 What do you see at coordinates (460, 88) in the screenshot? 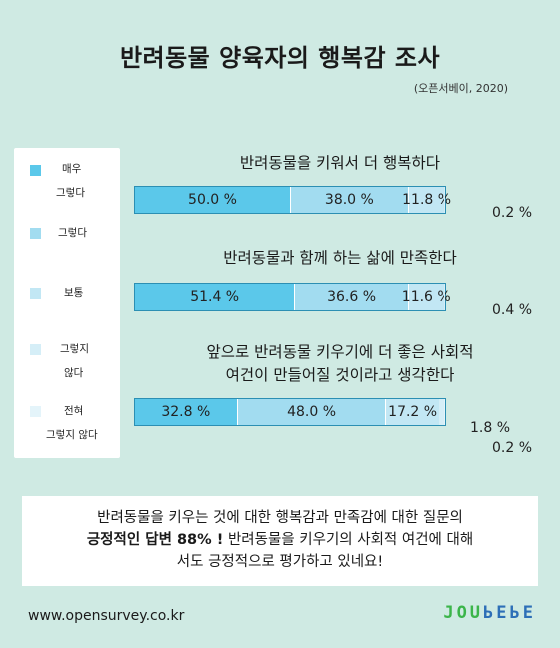
I see `source-note: (오픈서베이, 2020)` at bounding box center [460, 88].